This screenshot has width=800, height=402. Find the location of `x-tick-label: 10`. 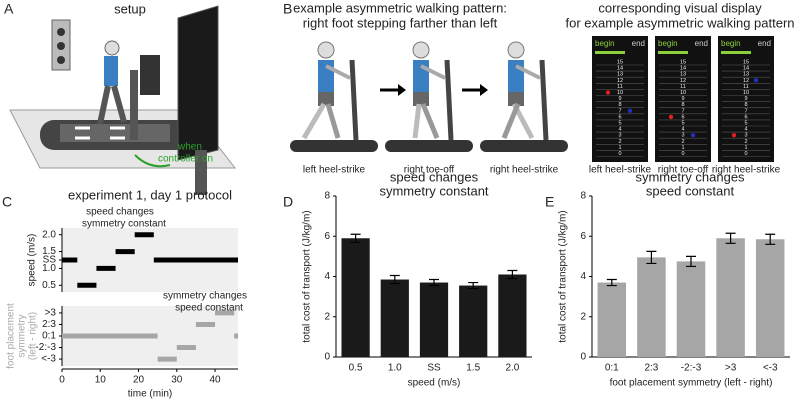

x-tick-label: 10 is located at coordinates (101, 380).